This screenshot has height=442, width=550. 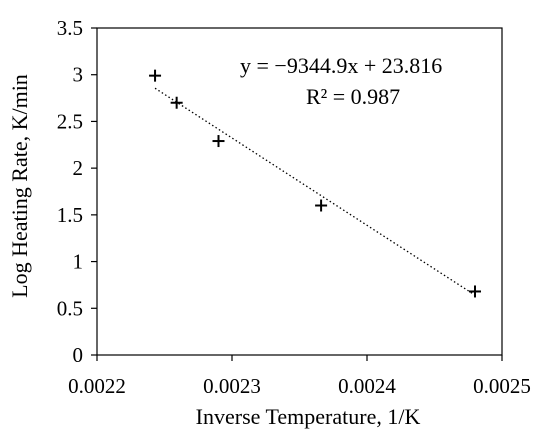 What do you see at coordinates (232, 386) in the screenshot?
I see `x-tick-label: 0.0023` at bounding box center [232, 386].